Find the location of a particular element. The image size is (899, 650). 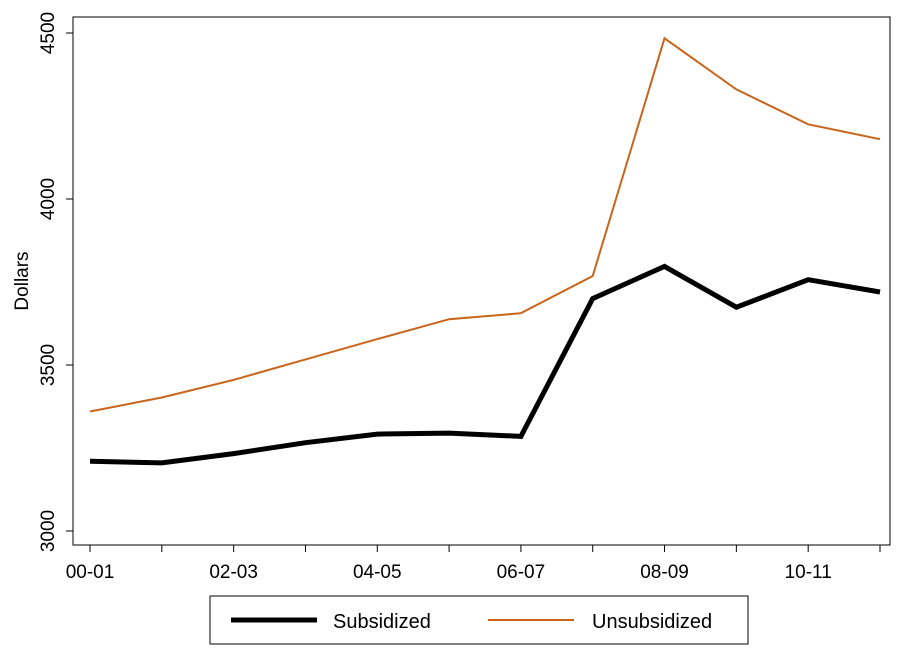

x-tick-label: 10-11 is located at coordinates (808, 572).